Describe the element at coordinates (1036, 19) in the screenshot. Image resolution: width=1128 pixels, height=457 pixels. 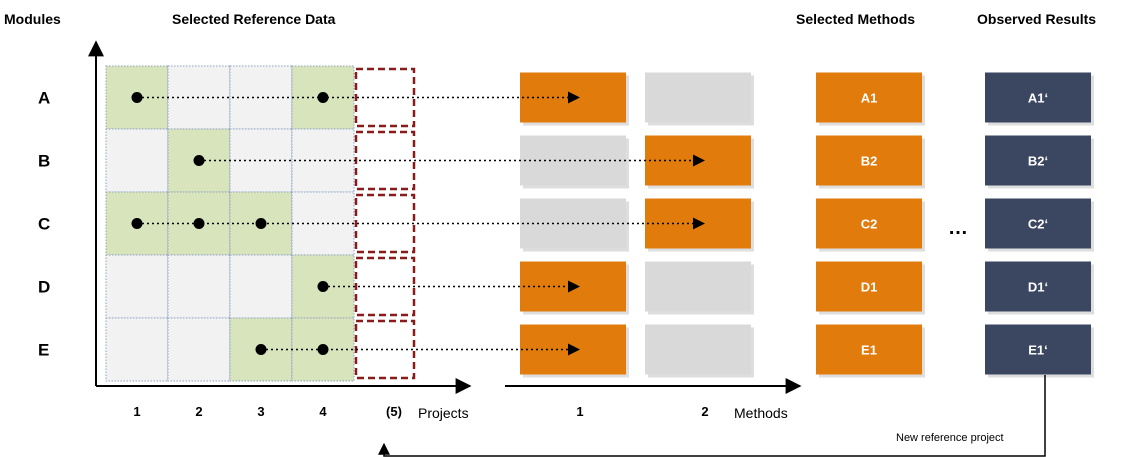
I see `header-observed-results: Observed Results` at that location.